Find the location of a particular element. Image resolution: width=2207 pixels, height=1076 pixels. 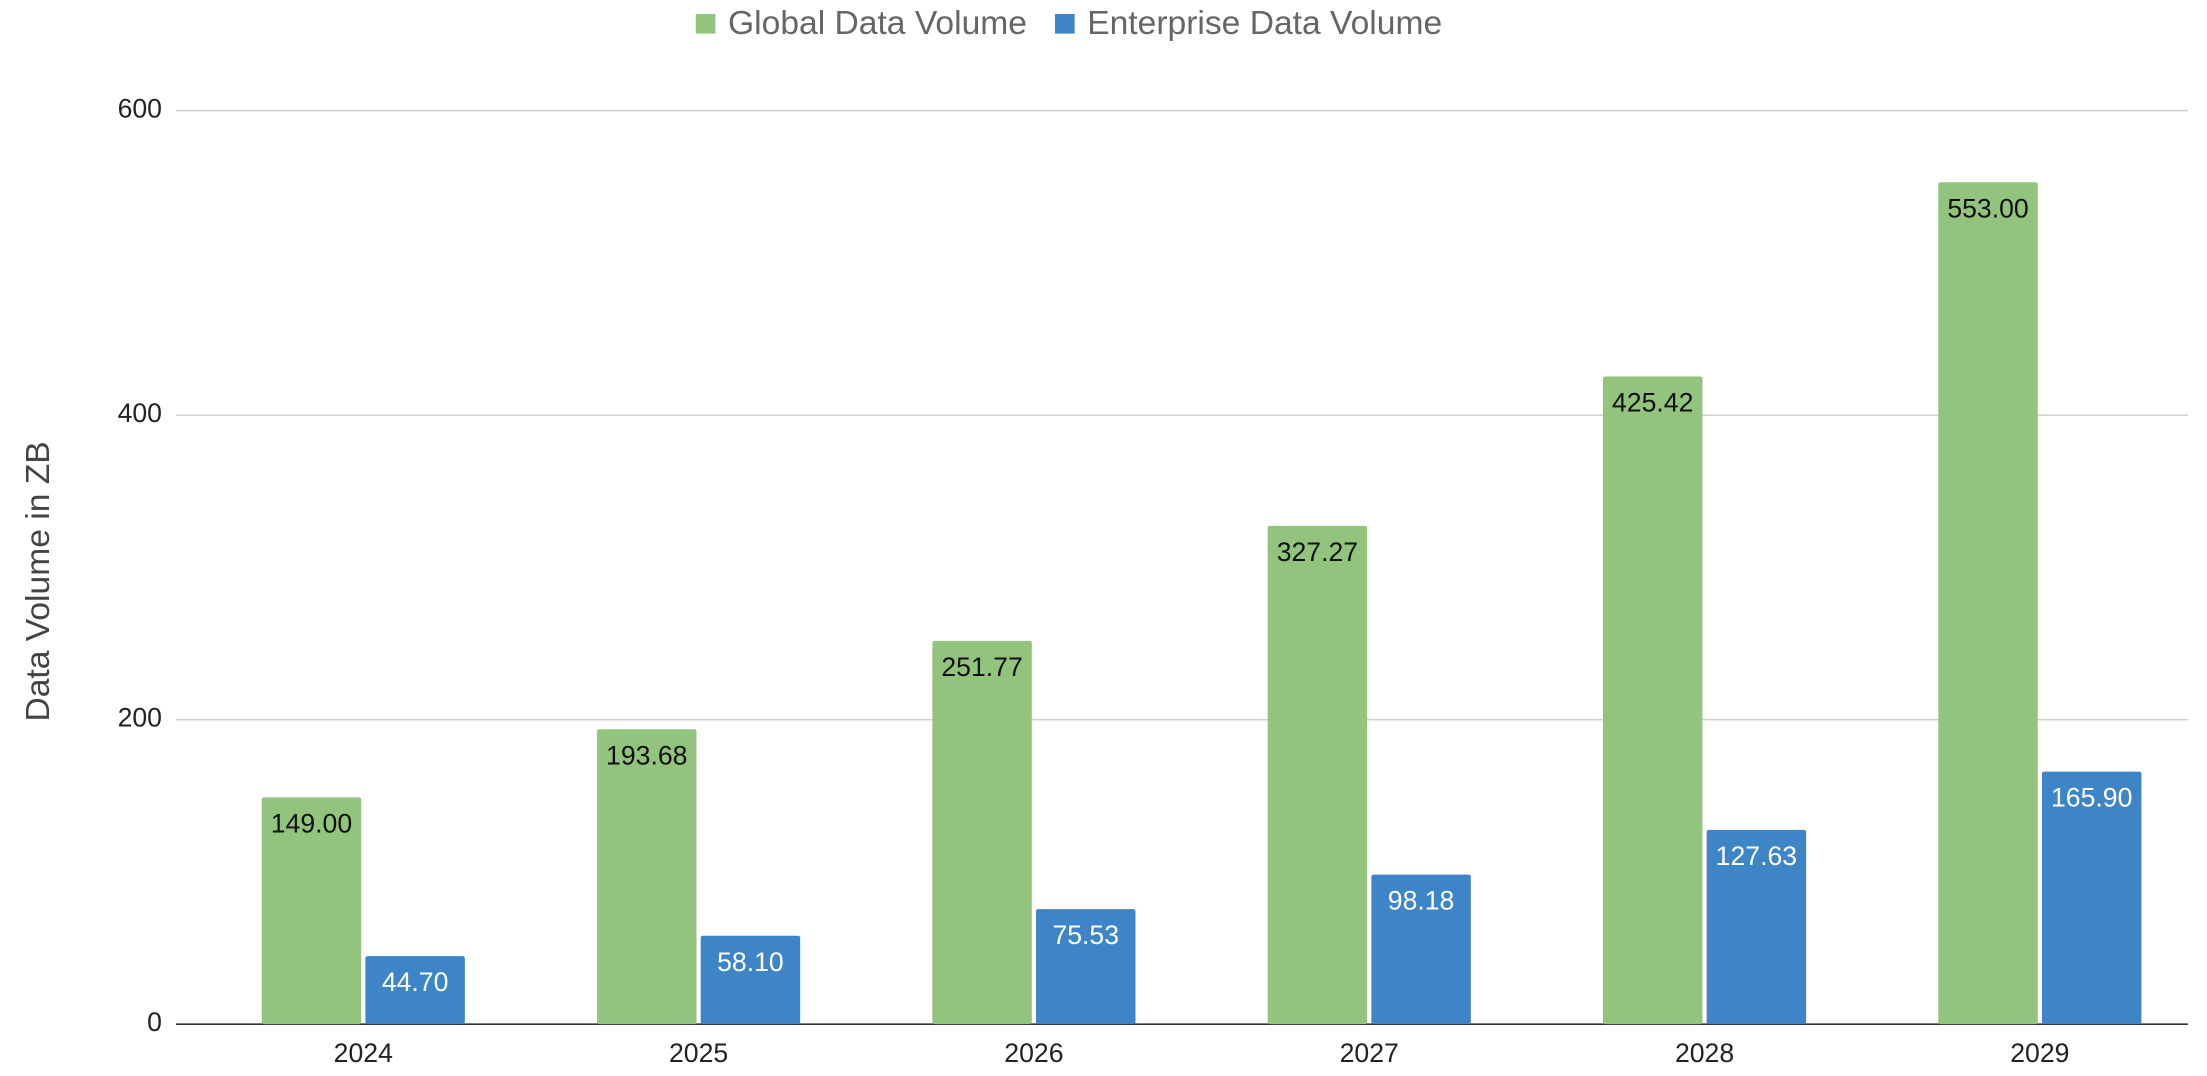

data-label: 44.70 is located at coordinates (415, 982).